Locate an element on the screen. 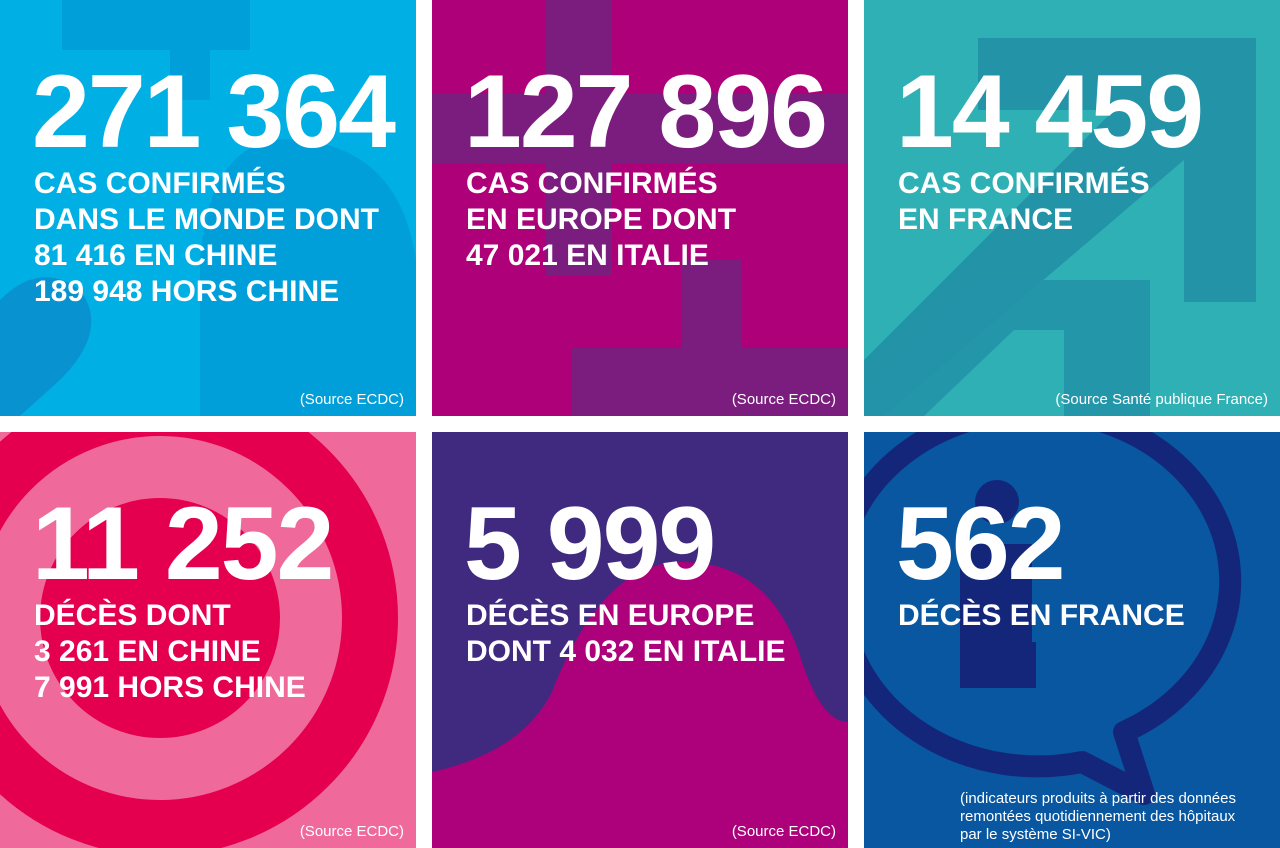 The height and width of the screenshot is (848, 1280). stat-line: EN EUROPE DONT is located at coordinates (601, 219).